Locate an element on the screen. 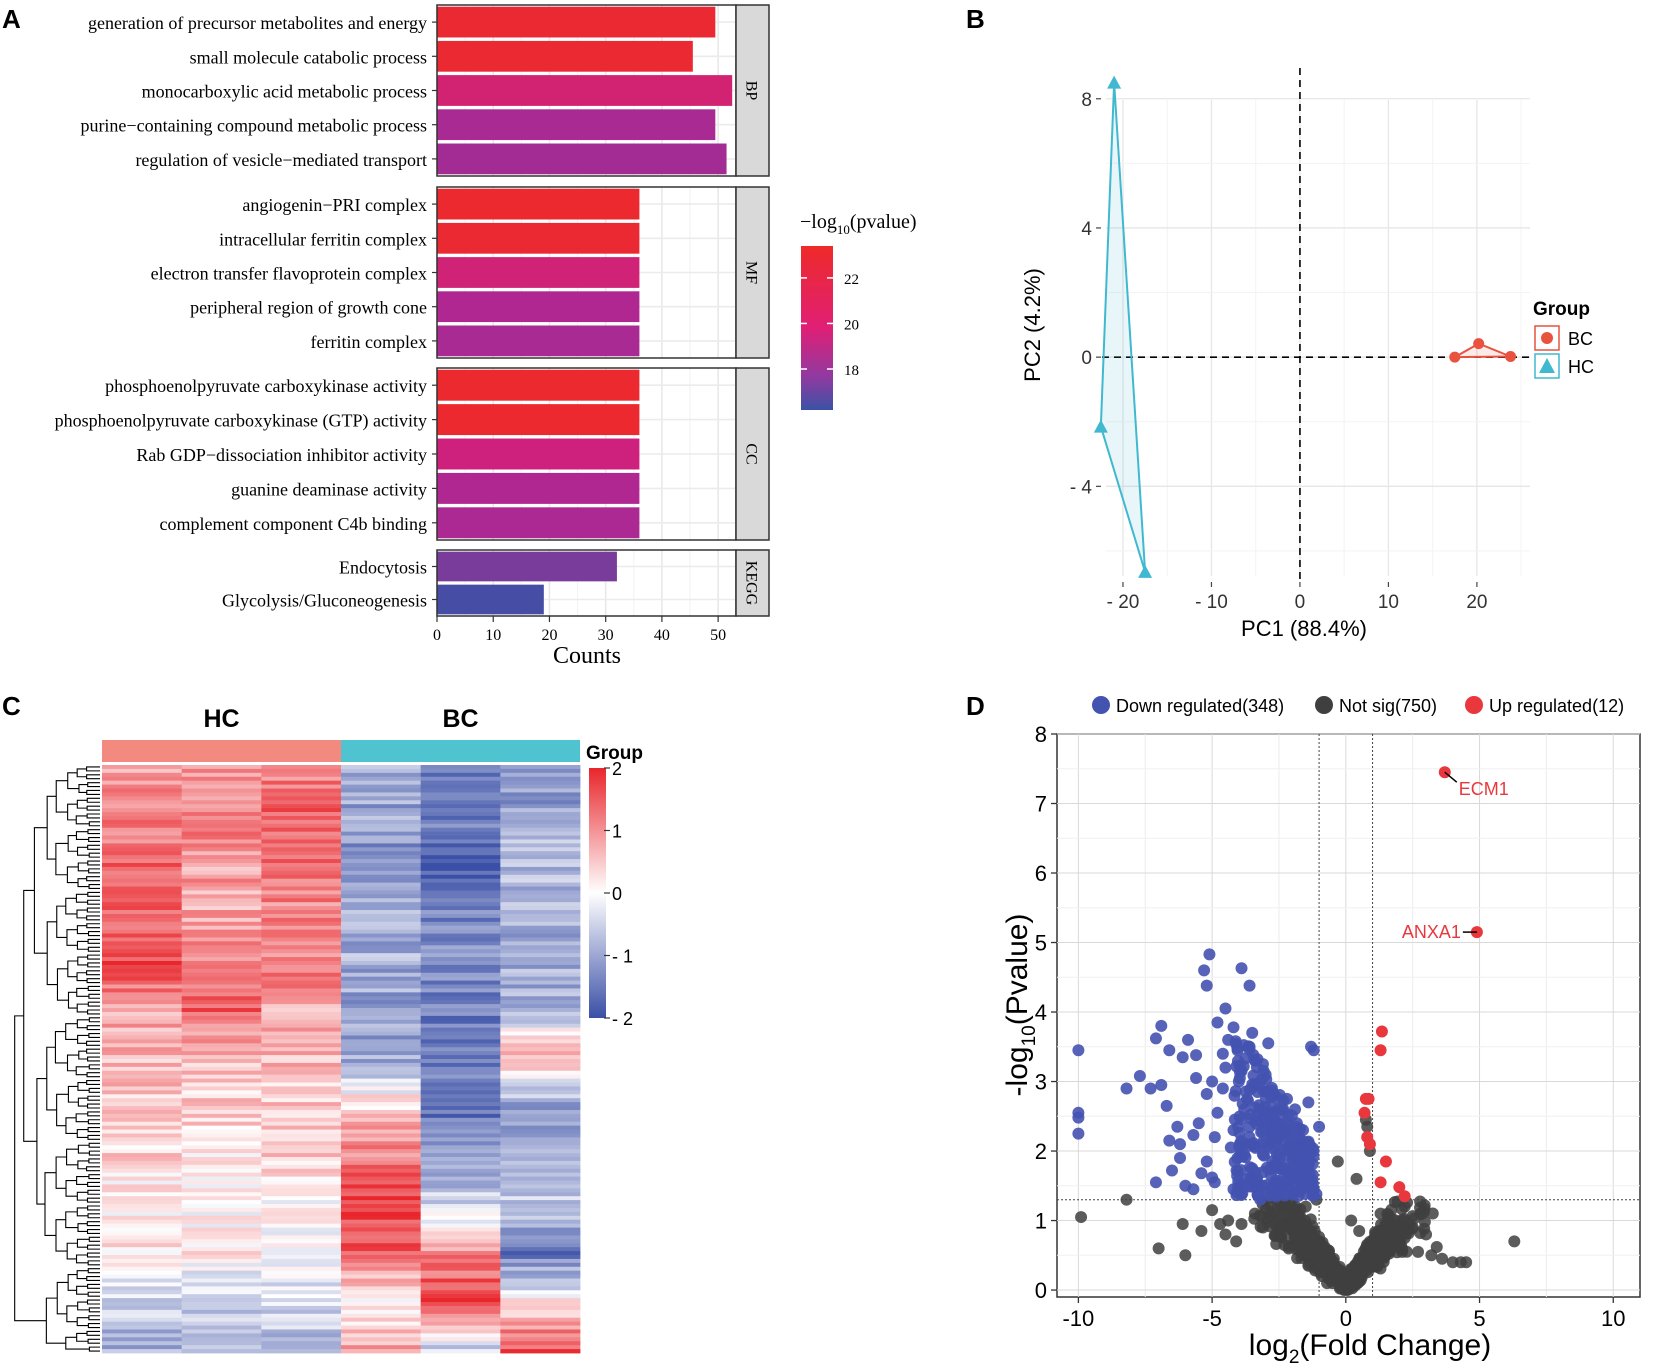  bar-label-complement-component-c4b-binding: complement component C4b binding is located at coordinates (293, 524).